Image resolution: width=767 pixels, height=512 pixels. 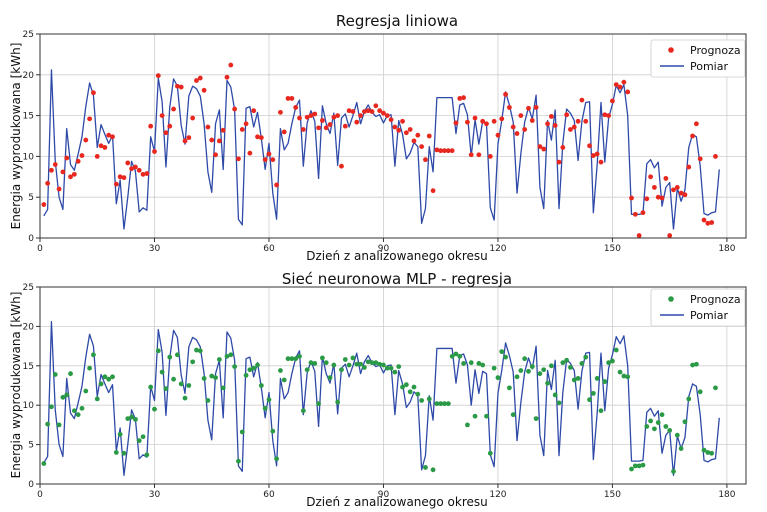 What do you see at coordinates (269, 249) in the screenshot?
I see `x-tick-label: 60` at bounding box center [269, 249].